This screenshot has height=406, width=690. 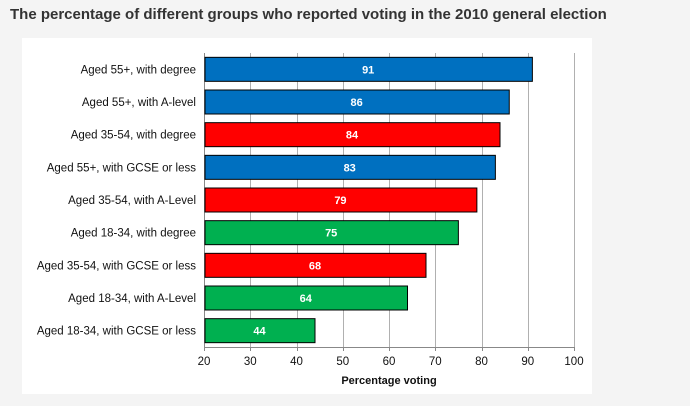 I want to click on x-tick-label-90: 90, so click(x=527, y=362).